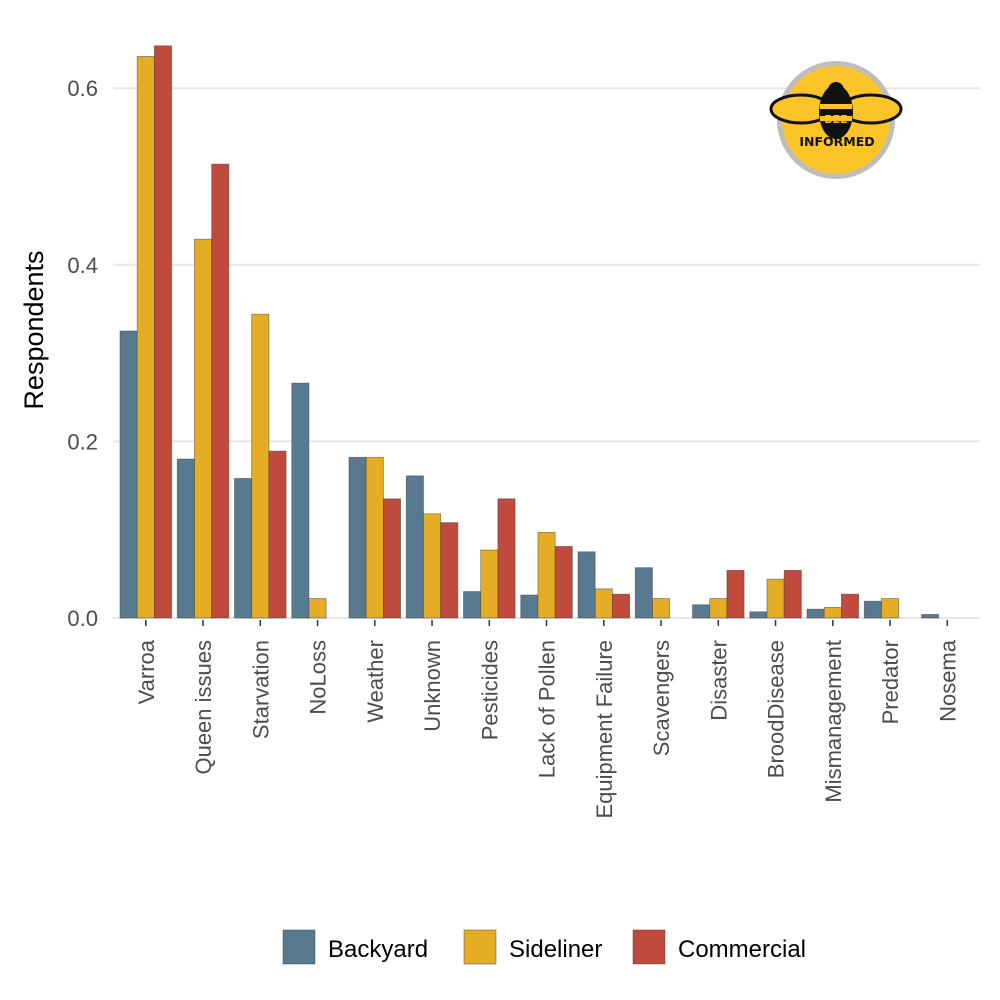  What do you see at coordinates (375, 681) in the screenshot?
I see `x-tick-label: Weather` at bounding box center [375, 681].